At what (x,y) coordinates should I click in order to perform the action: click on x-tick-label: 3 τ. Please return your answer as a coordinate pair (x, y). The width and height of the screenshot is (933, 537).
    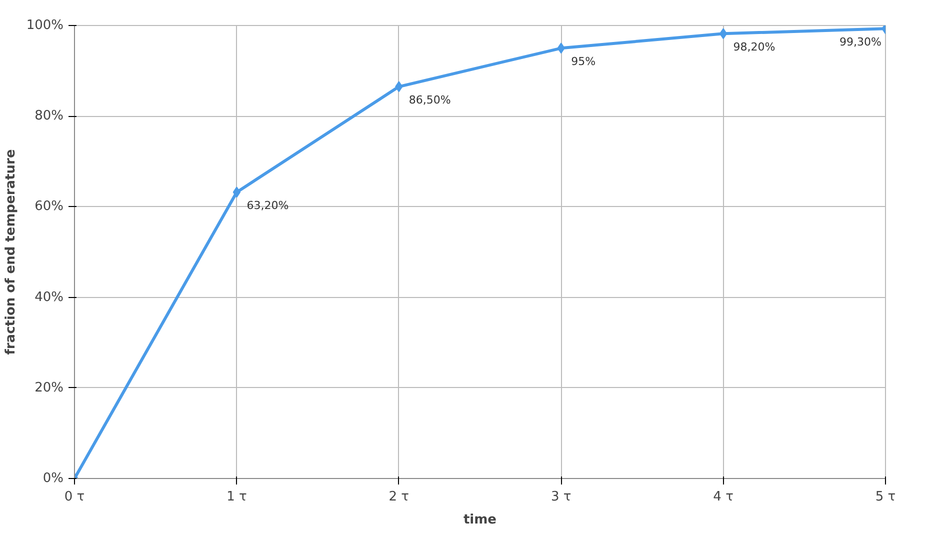
    Looking at the image, I should click on (561, 497).